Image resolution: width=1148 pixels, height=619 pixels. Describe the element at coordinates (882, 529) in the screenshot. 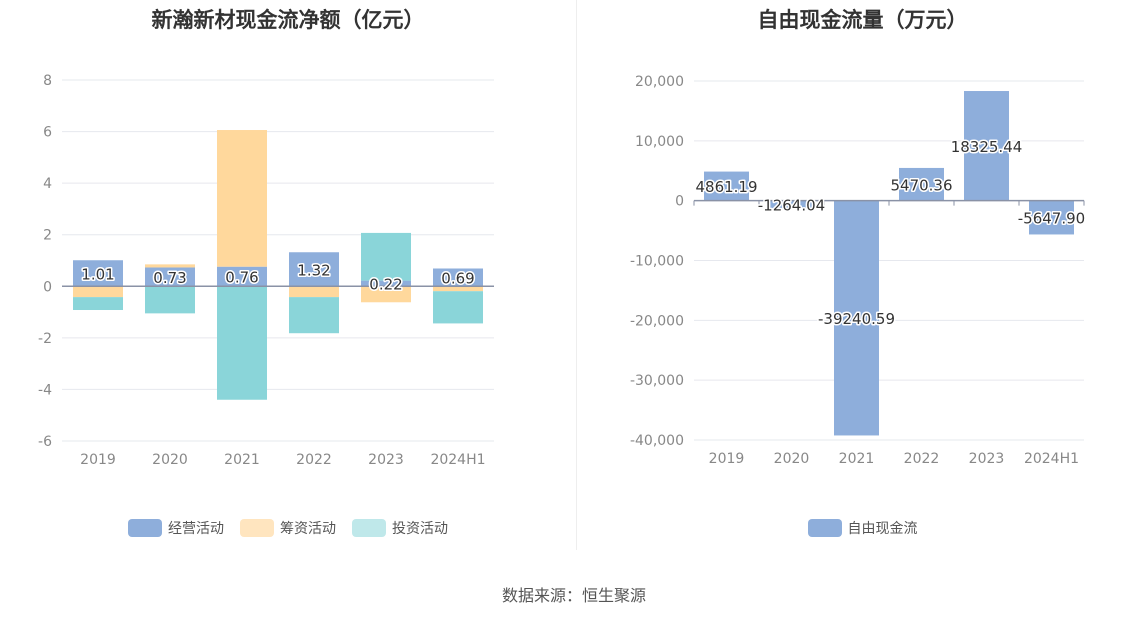

I see `legend-label: 自由现金流` at that location.